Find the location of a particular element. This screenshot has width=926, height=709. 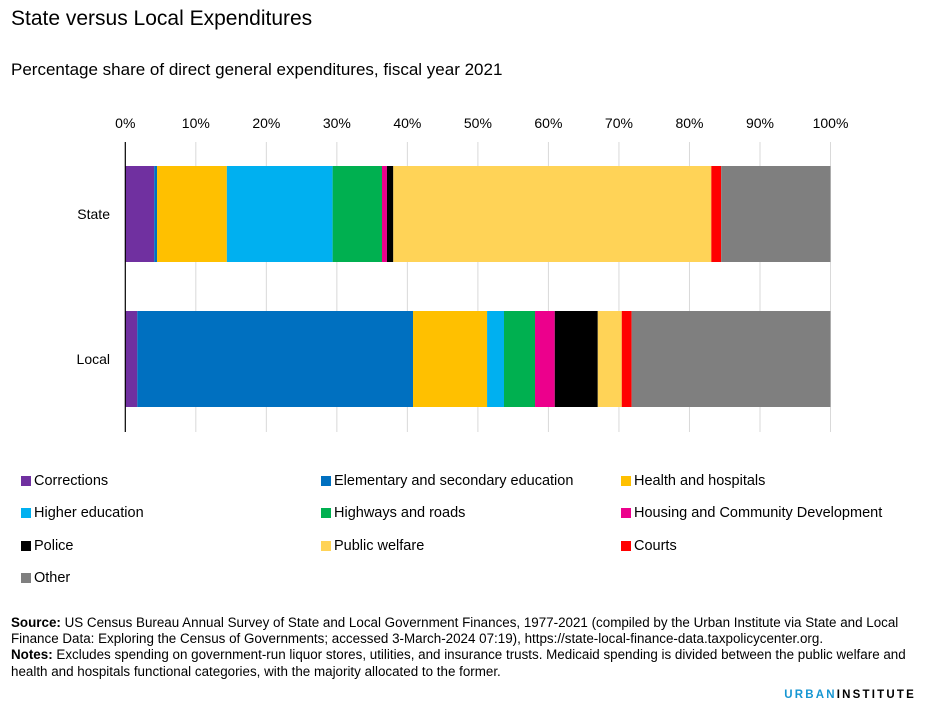

legend-item: Highways and roads is located at coordinates (393, 513).